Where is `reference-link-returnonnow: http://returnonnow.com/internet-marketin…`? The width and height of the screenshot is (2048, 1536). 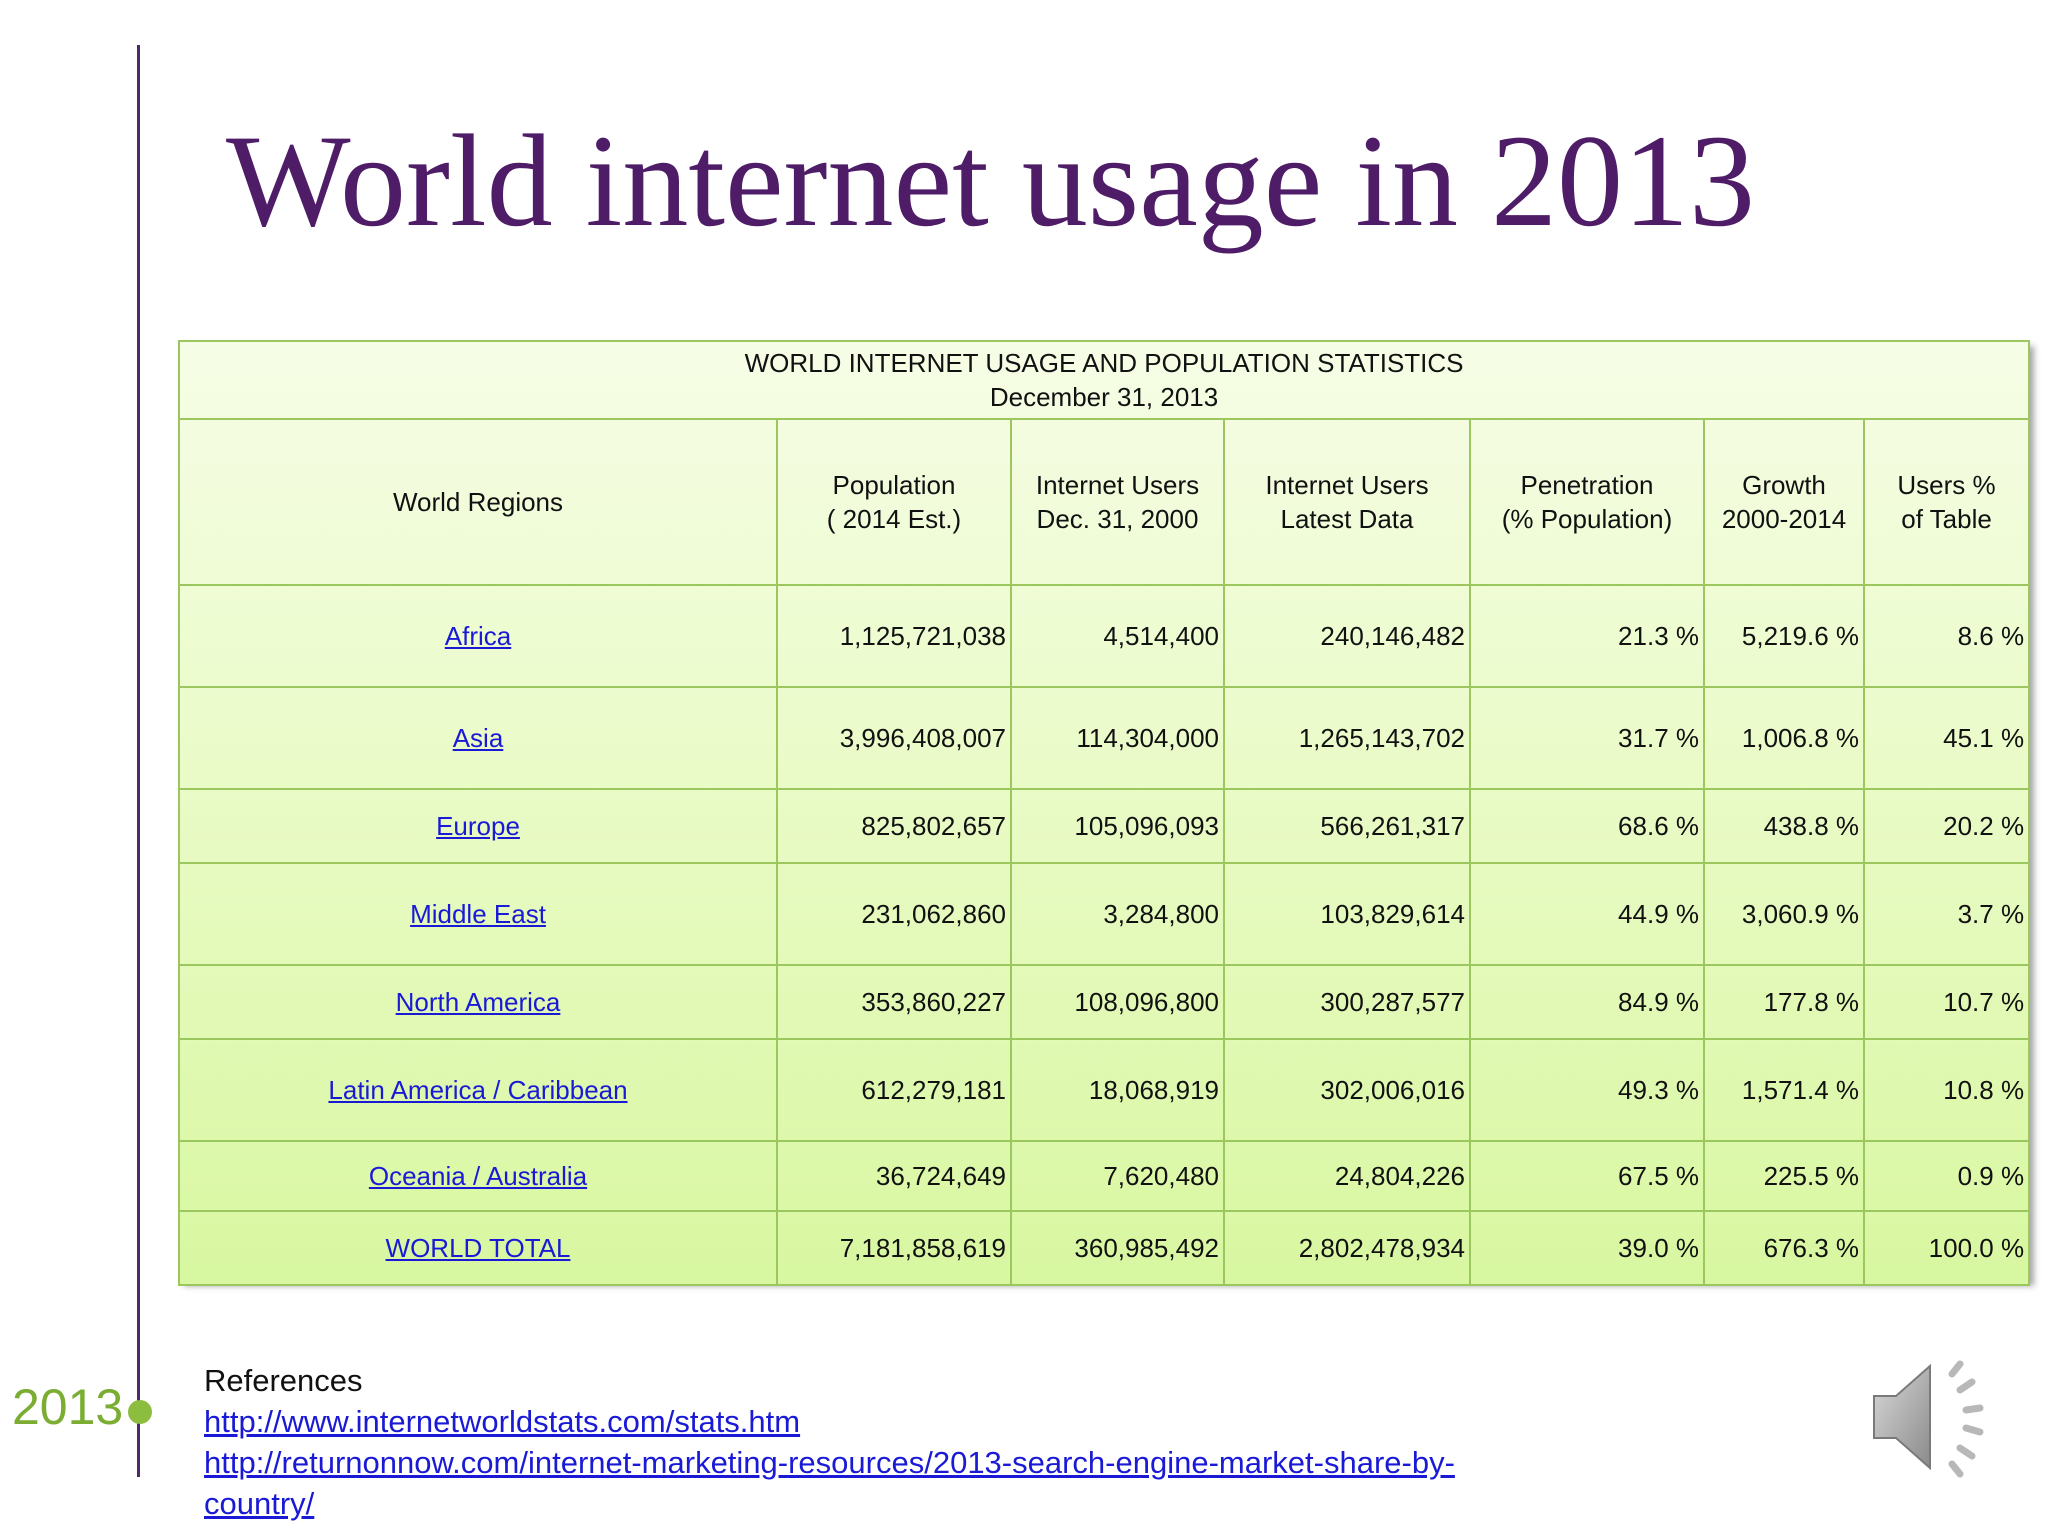
reference-link-returnonnow: http://returnonnow.com/internet-marketin… is located at coordinates (829, 1483).